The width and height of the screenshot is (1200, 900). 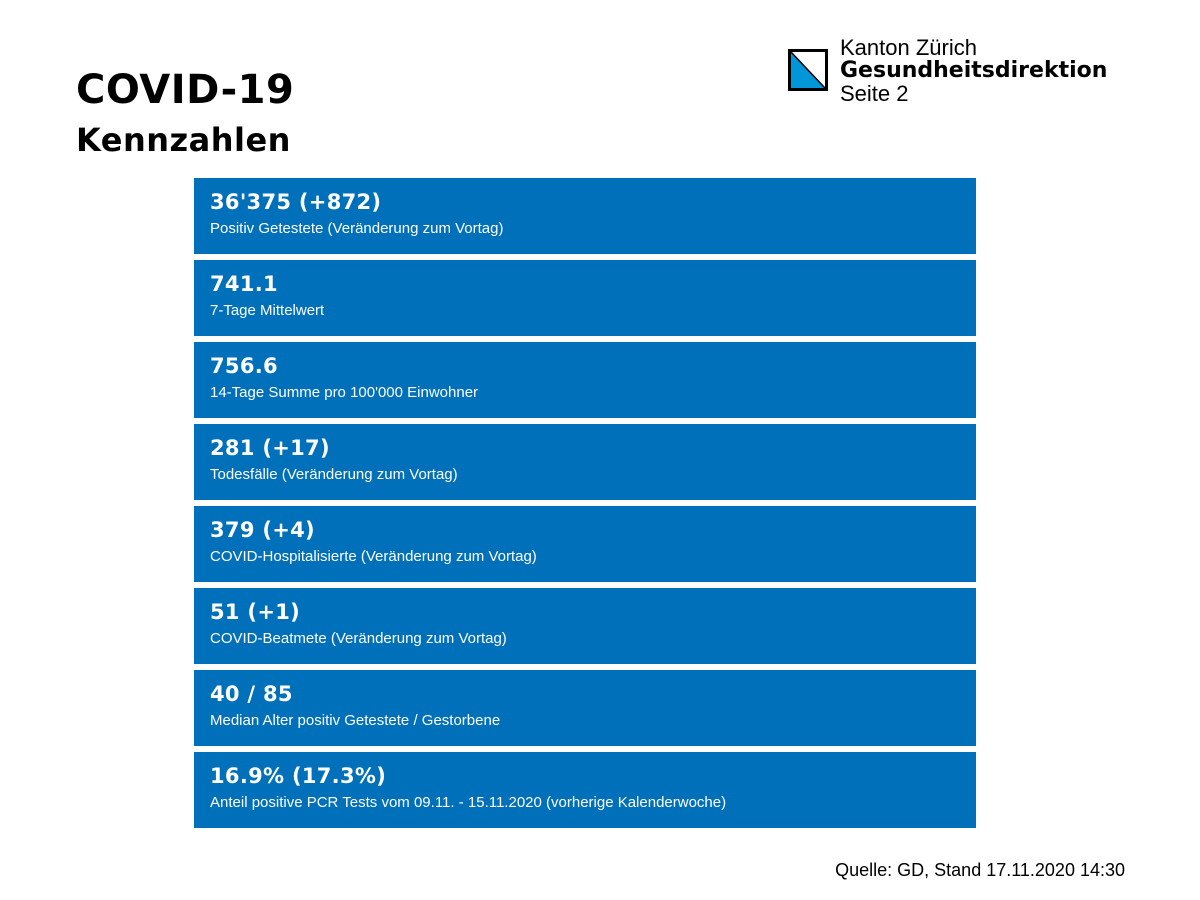 What do you see at coordinates (185, 90) in the screenshot?
I see `page-title: COVID-19` at bounding box center [185, 90].